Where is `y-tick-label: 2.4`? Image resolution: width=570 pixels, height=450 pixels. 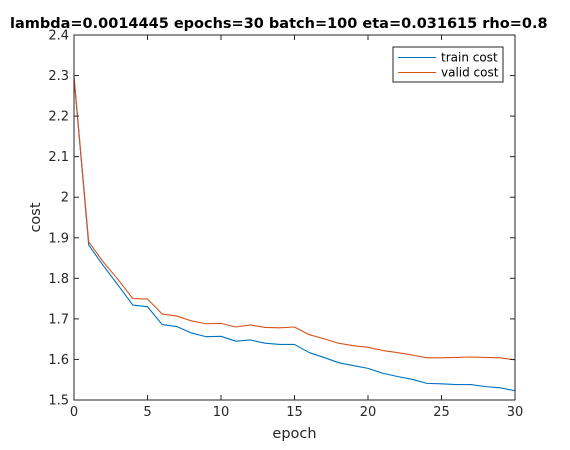
y-tick-label: 2.4 is located at coordinates (58, 36).